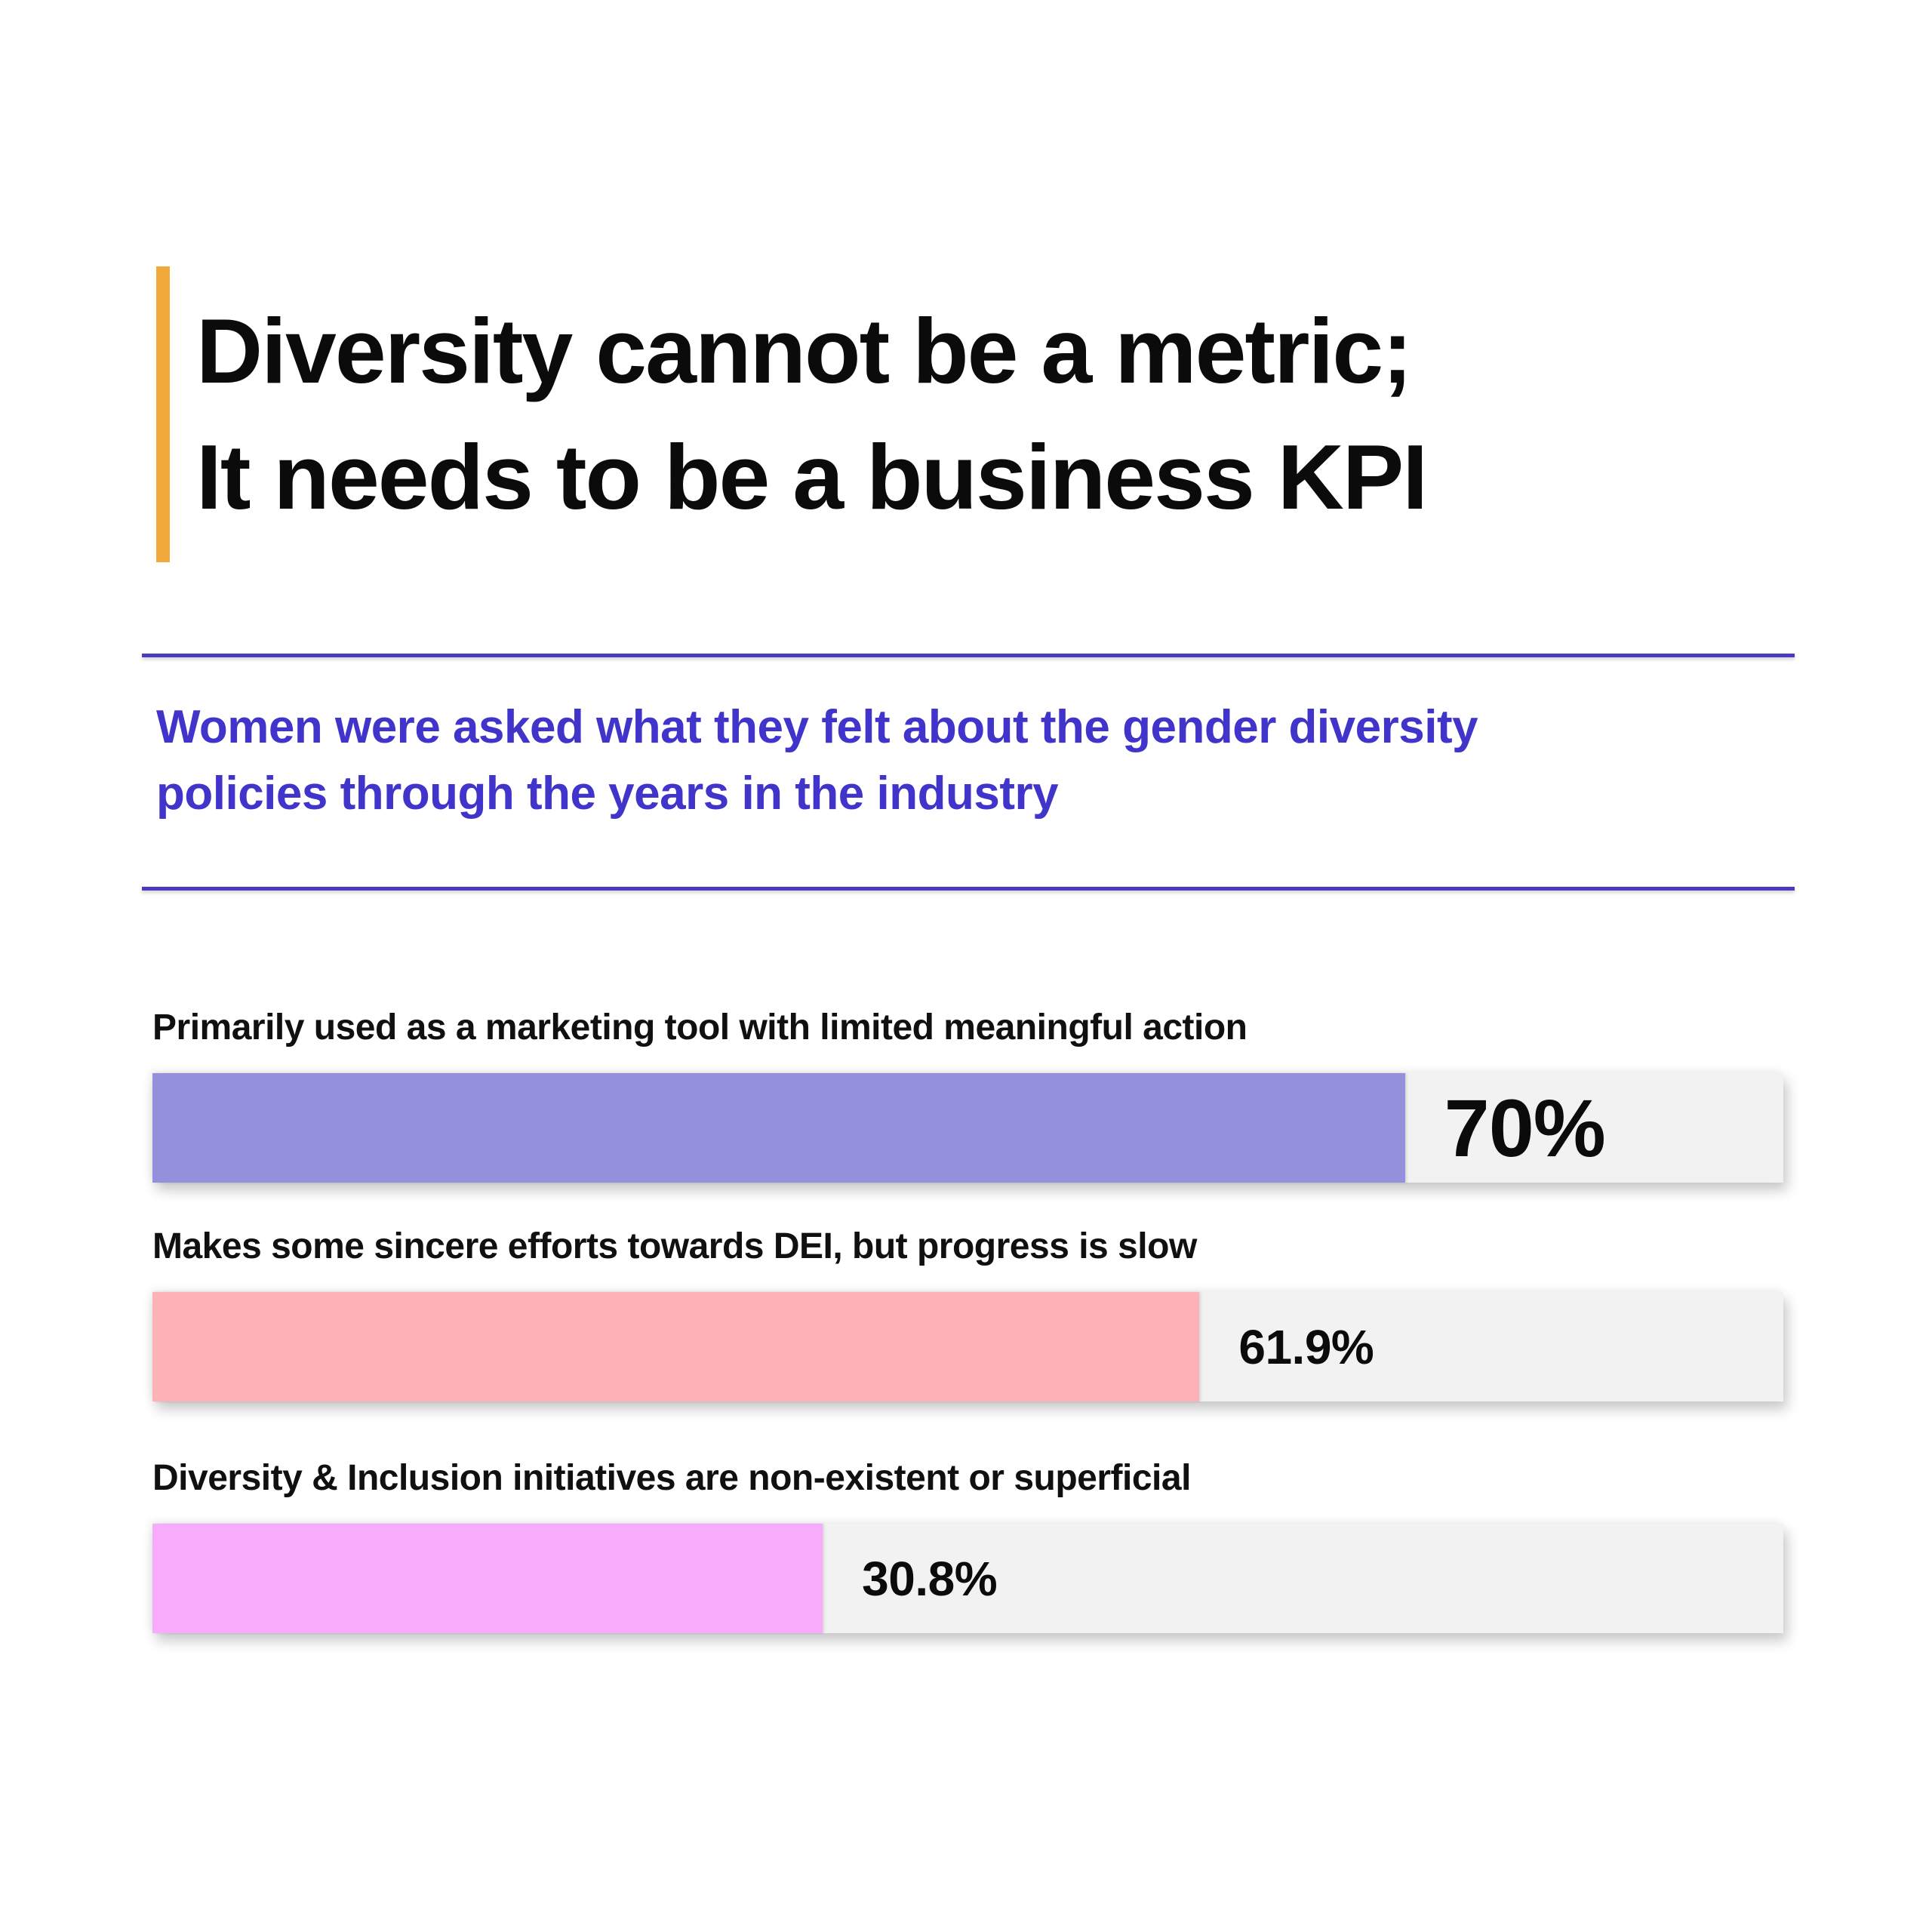  I want to click on divider-bottom, so click(968, 889).